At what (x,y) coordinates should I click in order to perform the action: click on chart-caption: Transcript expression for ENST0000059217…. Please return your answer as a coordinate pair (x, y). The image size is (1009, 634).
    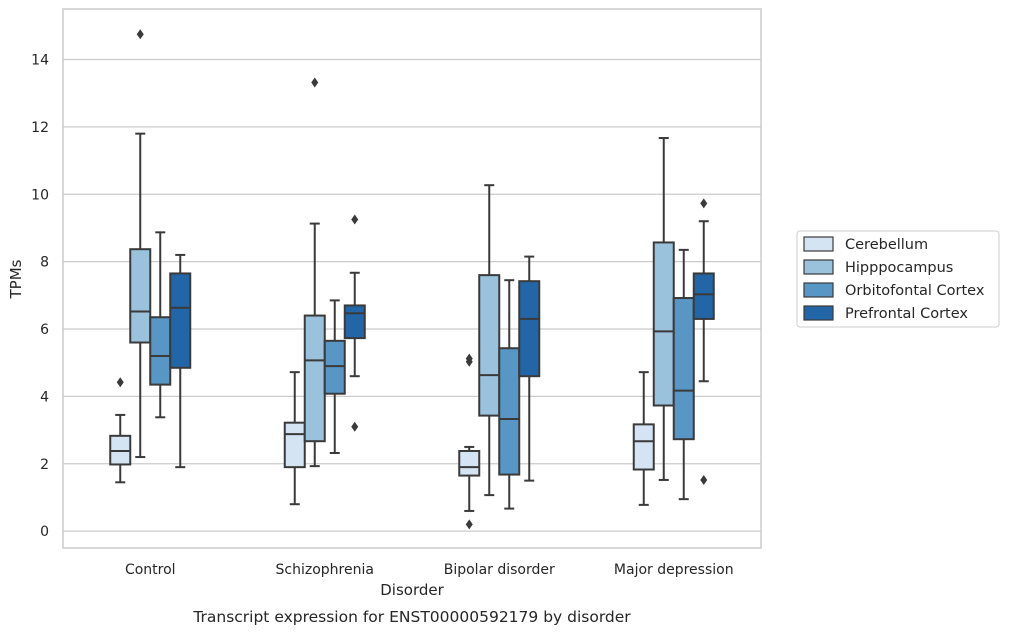
    Looking at the image, I should click on (411, 617).